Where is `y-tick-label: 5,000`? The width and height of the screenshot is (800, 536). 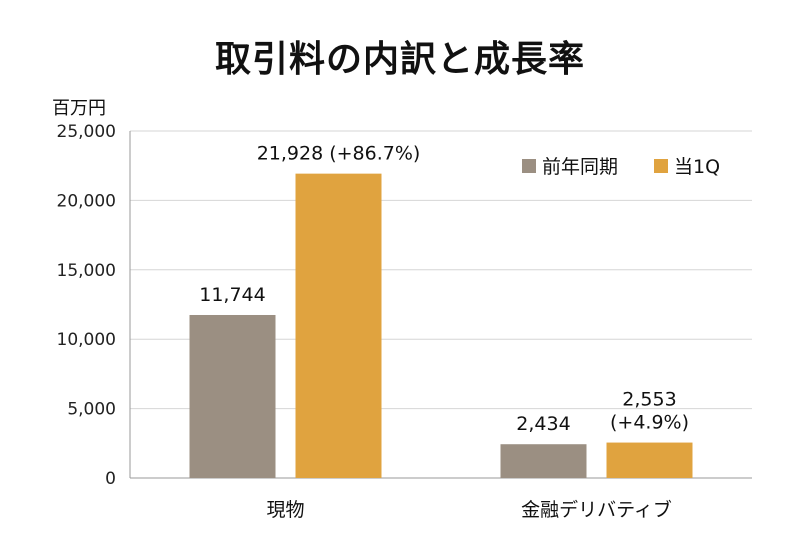
y-tick-label: 5,000 is located at coordinates (91, 410).